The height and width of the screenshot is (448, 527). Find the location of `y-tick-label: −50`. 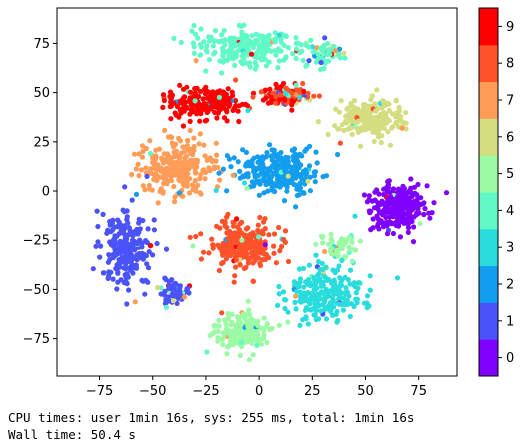

y-tick-label: −50 is located at coordinates (36, 290).